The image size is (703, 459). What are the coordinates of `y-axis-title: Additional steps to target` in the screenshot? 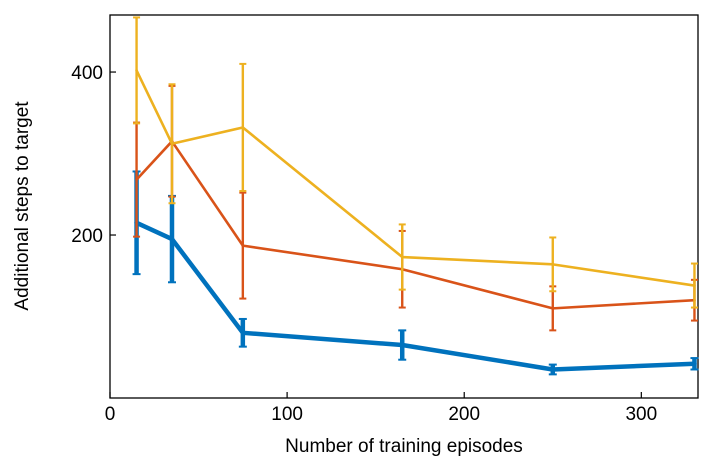 It's located at (22, 206).